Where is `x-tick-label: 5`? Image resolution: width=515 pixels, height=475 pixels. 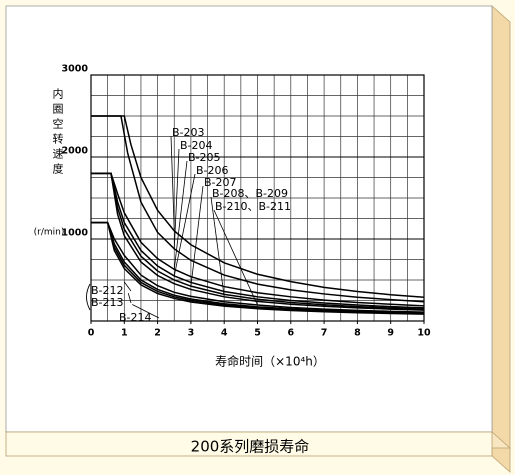
x-tick-label: 5 is located at coordinates (257, 333).